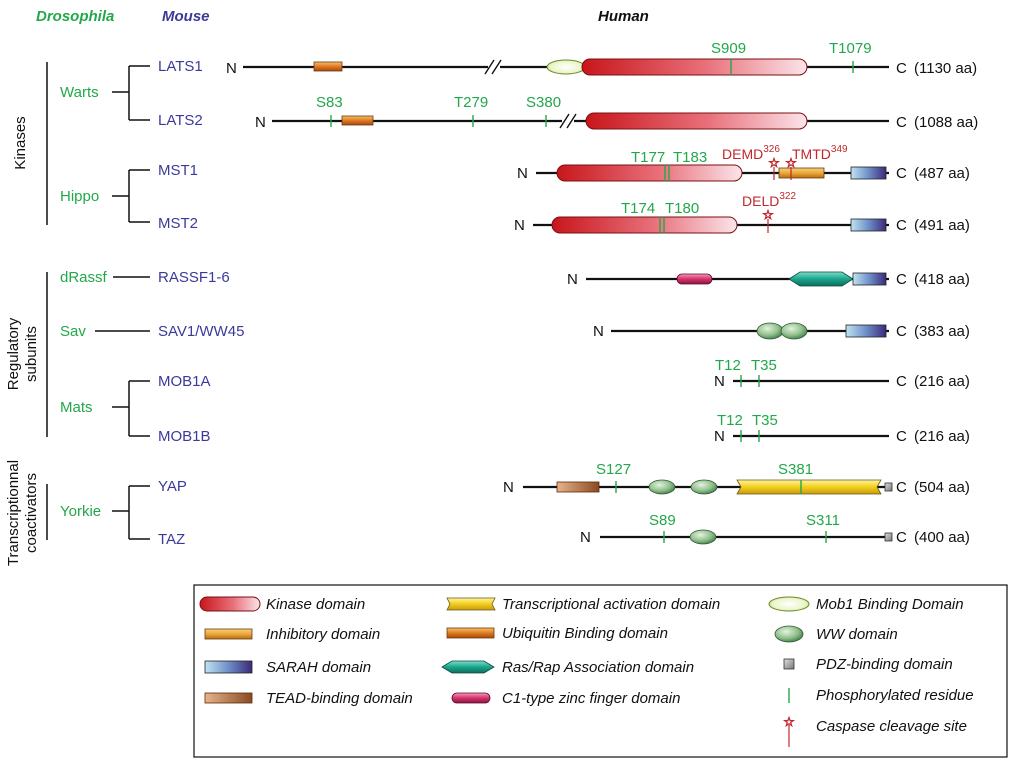  Describe the element at coordinates (789, 731) in the screenshot. I see `legend-swatch-caspase` at that location.